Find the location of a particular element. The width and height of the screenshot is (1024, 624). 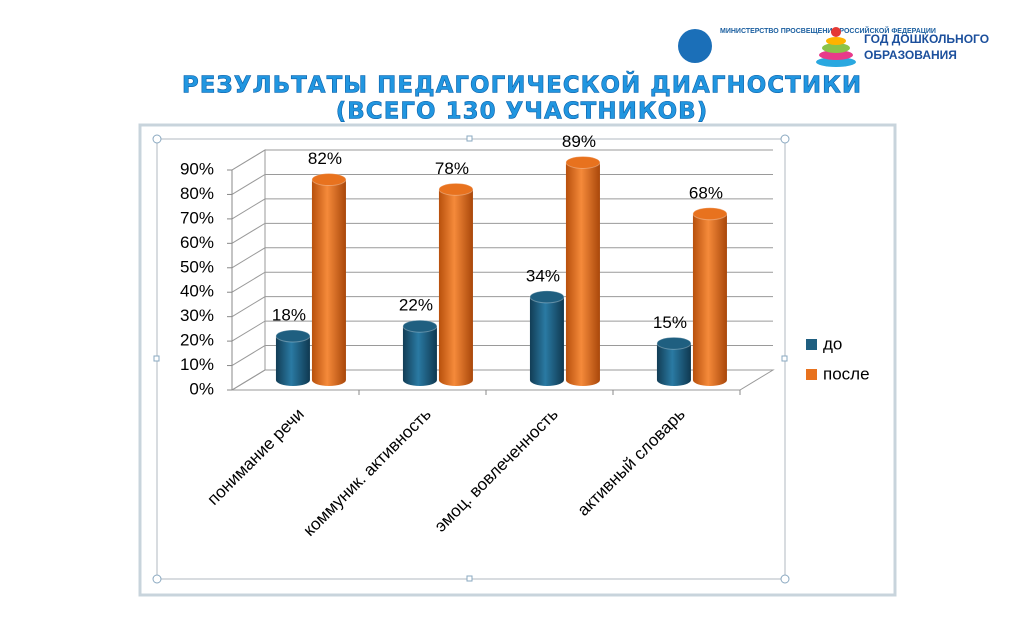

back-wall is located at coordinates (248, 270).